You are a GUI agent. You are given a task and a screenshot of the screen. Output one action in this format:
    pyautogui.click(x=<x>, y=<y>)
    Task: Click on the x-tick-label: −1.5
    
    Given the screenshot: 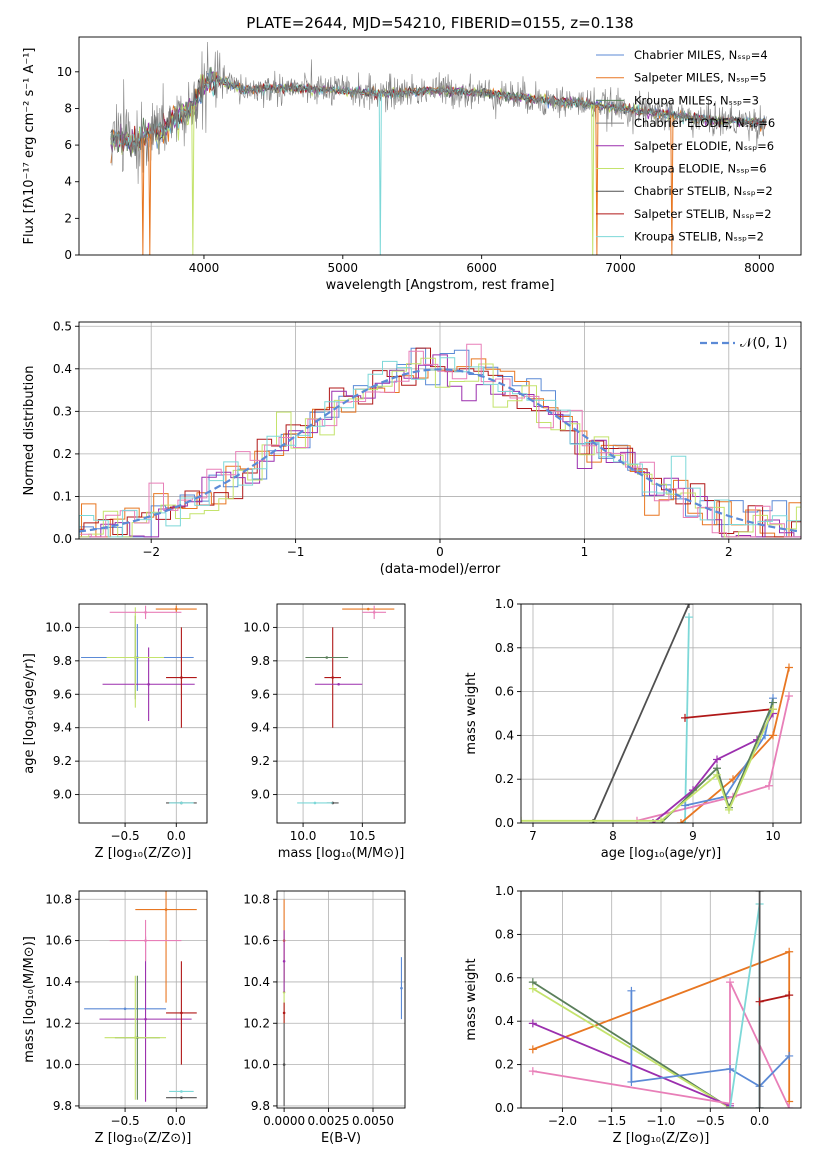 What is the action you would take?
    pyautogui.click(x=611, y=1121)
    